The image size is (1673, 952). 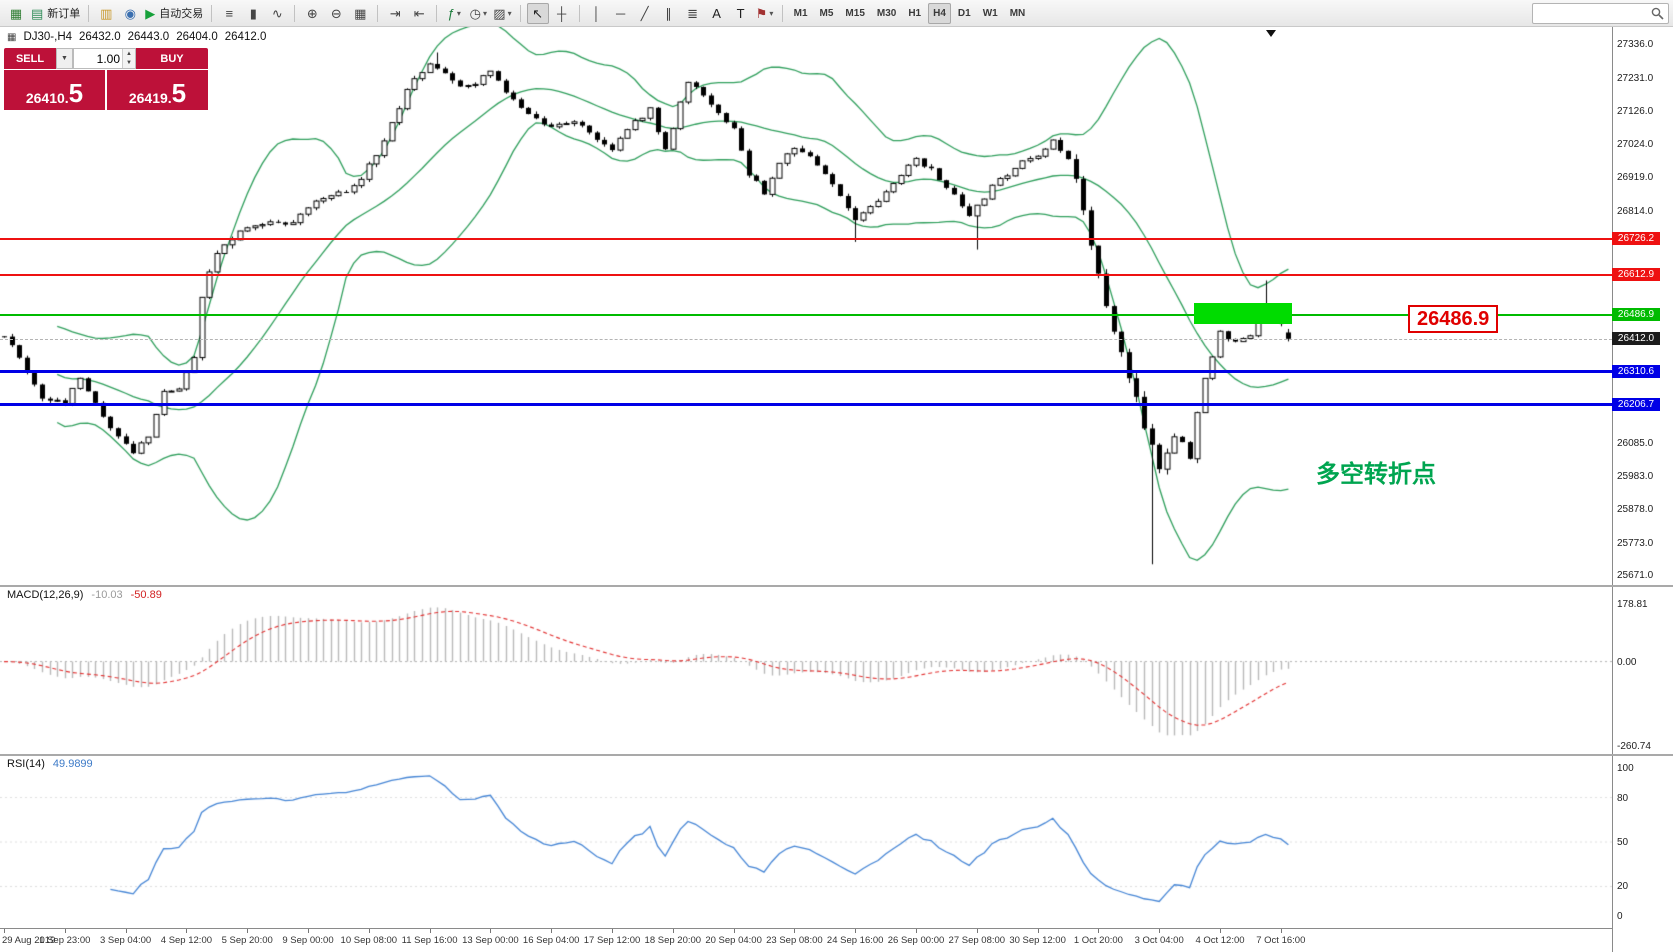 I want to click on channel-button: ∥, so click(x=669, y=13).